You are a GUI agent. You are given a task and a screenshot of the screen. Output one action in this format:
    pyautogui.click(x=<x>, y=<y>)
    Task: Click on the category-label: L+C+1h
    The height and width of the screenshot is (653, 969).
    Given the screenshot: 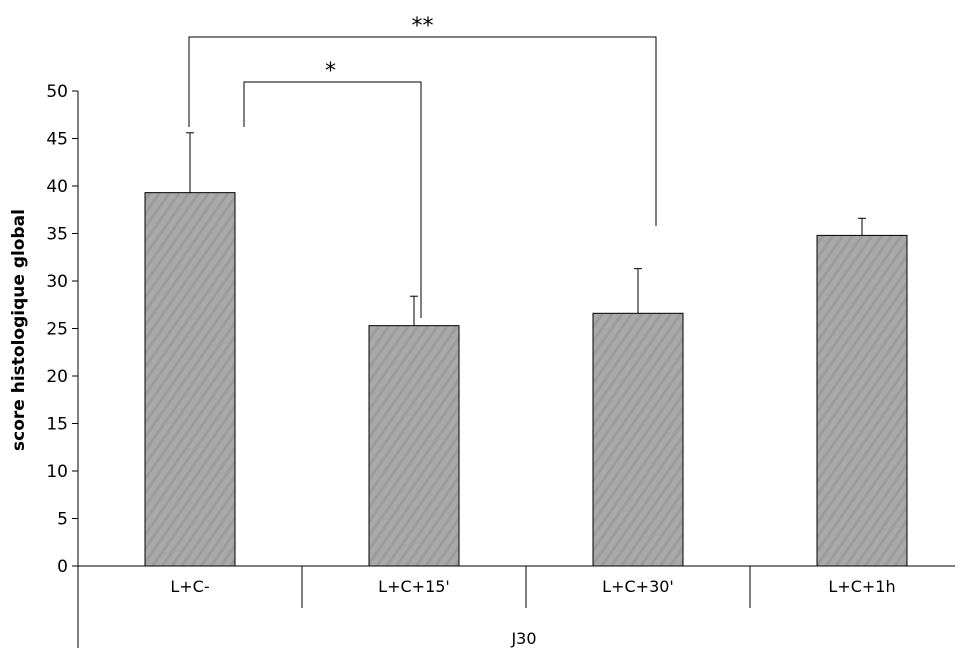 What is the action you would take?
    pyautogui.click(x=861, y=586)
    